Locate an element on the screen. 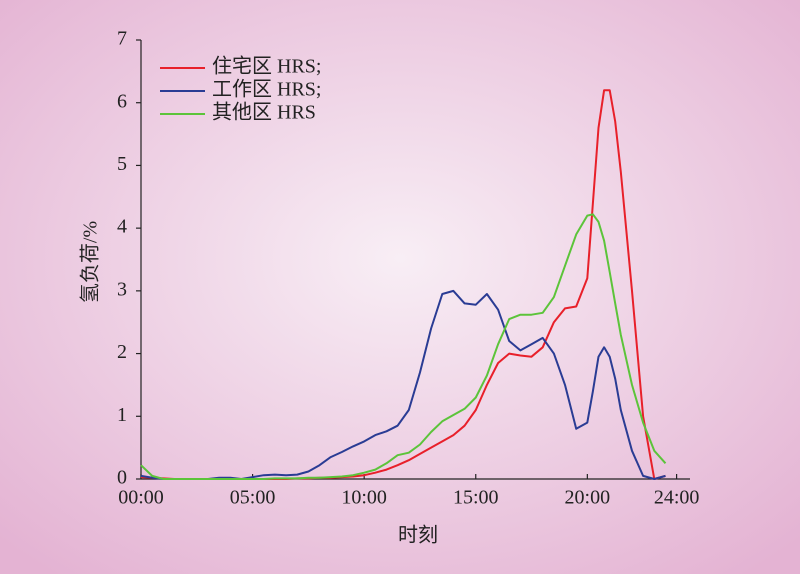  legend-label: 其他区 HRS is located at coordinates (264, 112).